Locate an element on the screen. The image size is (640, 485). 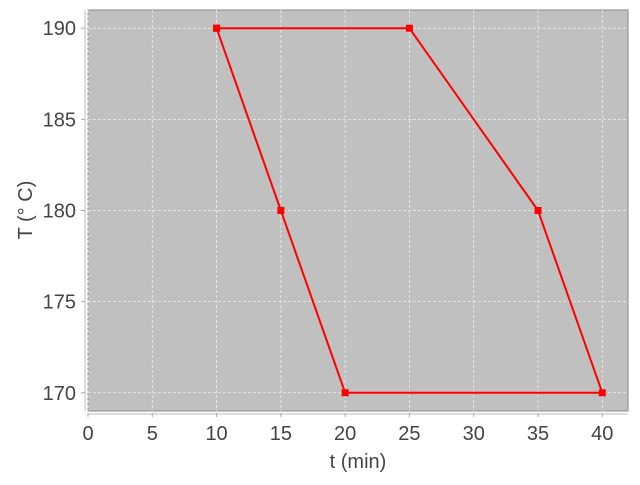
x-tick-label: 20 is located at coordinates (345, 434).